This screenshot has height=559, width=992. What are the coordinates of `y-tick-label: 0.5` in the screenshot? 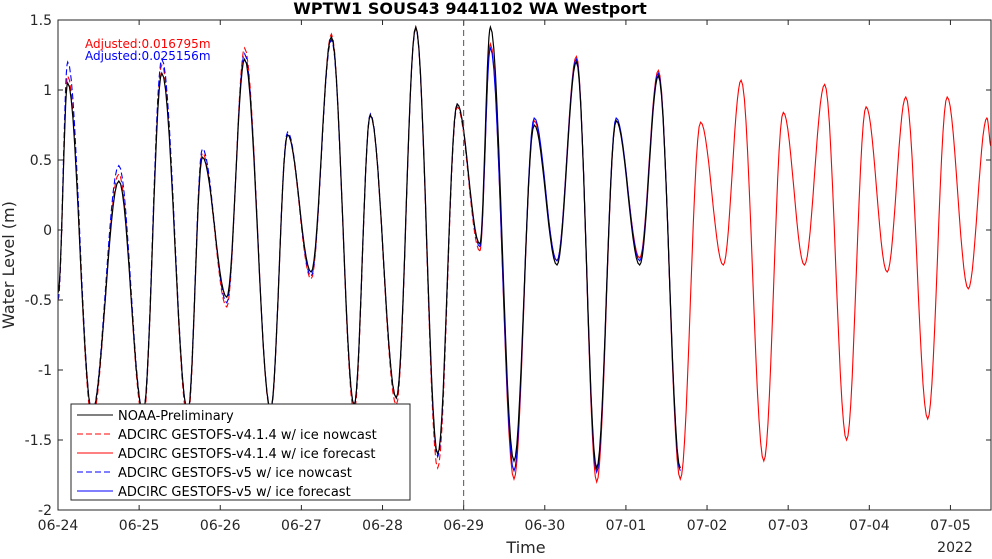 It's located at (41, 161).